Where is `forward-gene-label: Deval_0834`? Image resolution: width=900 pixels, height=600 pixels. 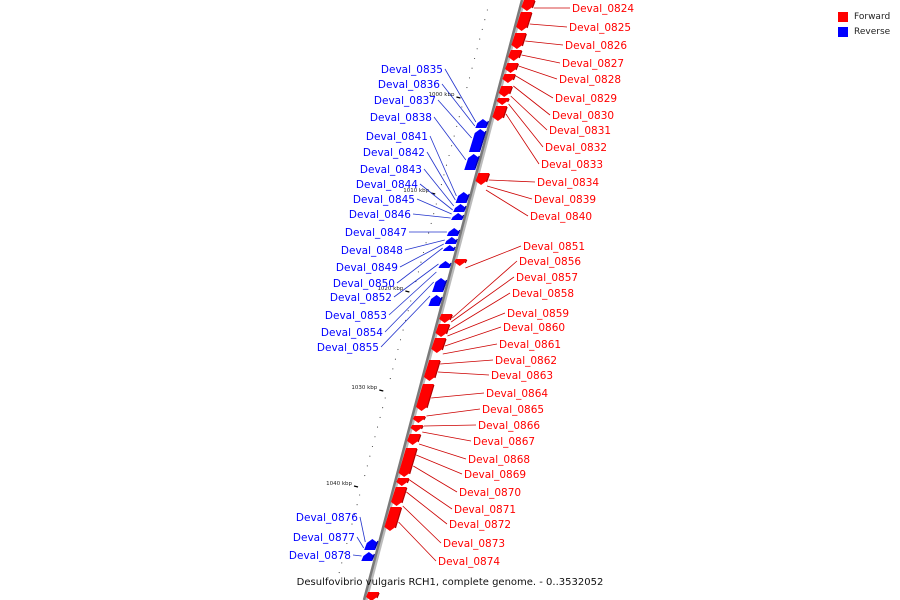
forward-gene-label: Deval_0834 is located at coordinates (568, 183).